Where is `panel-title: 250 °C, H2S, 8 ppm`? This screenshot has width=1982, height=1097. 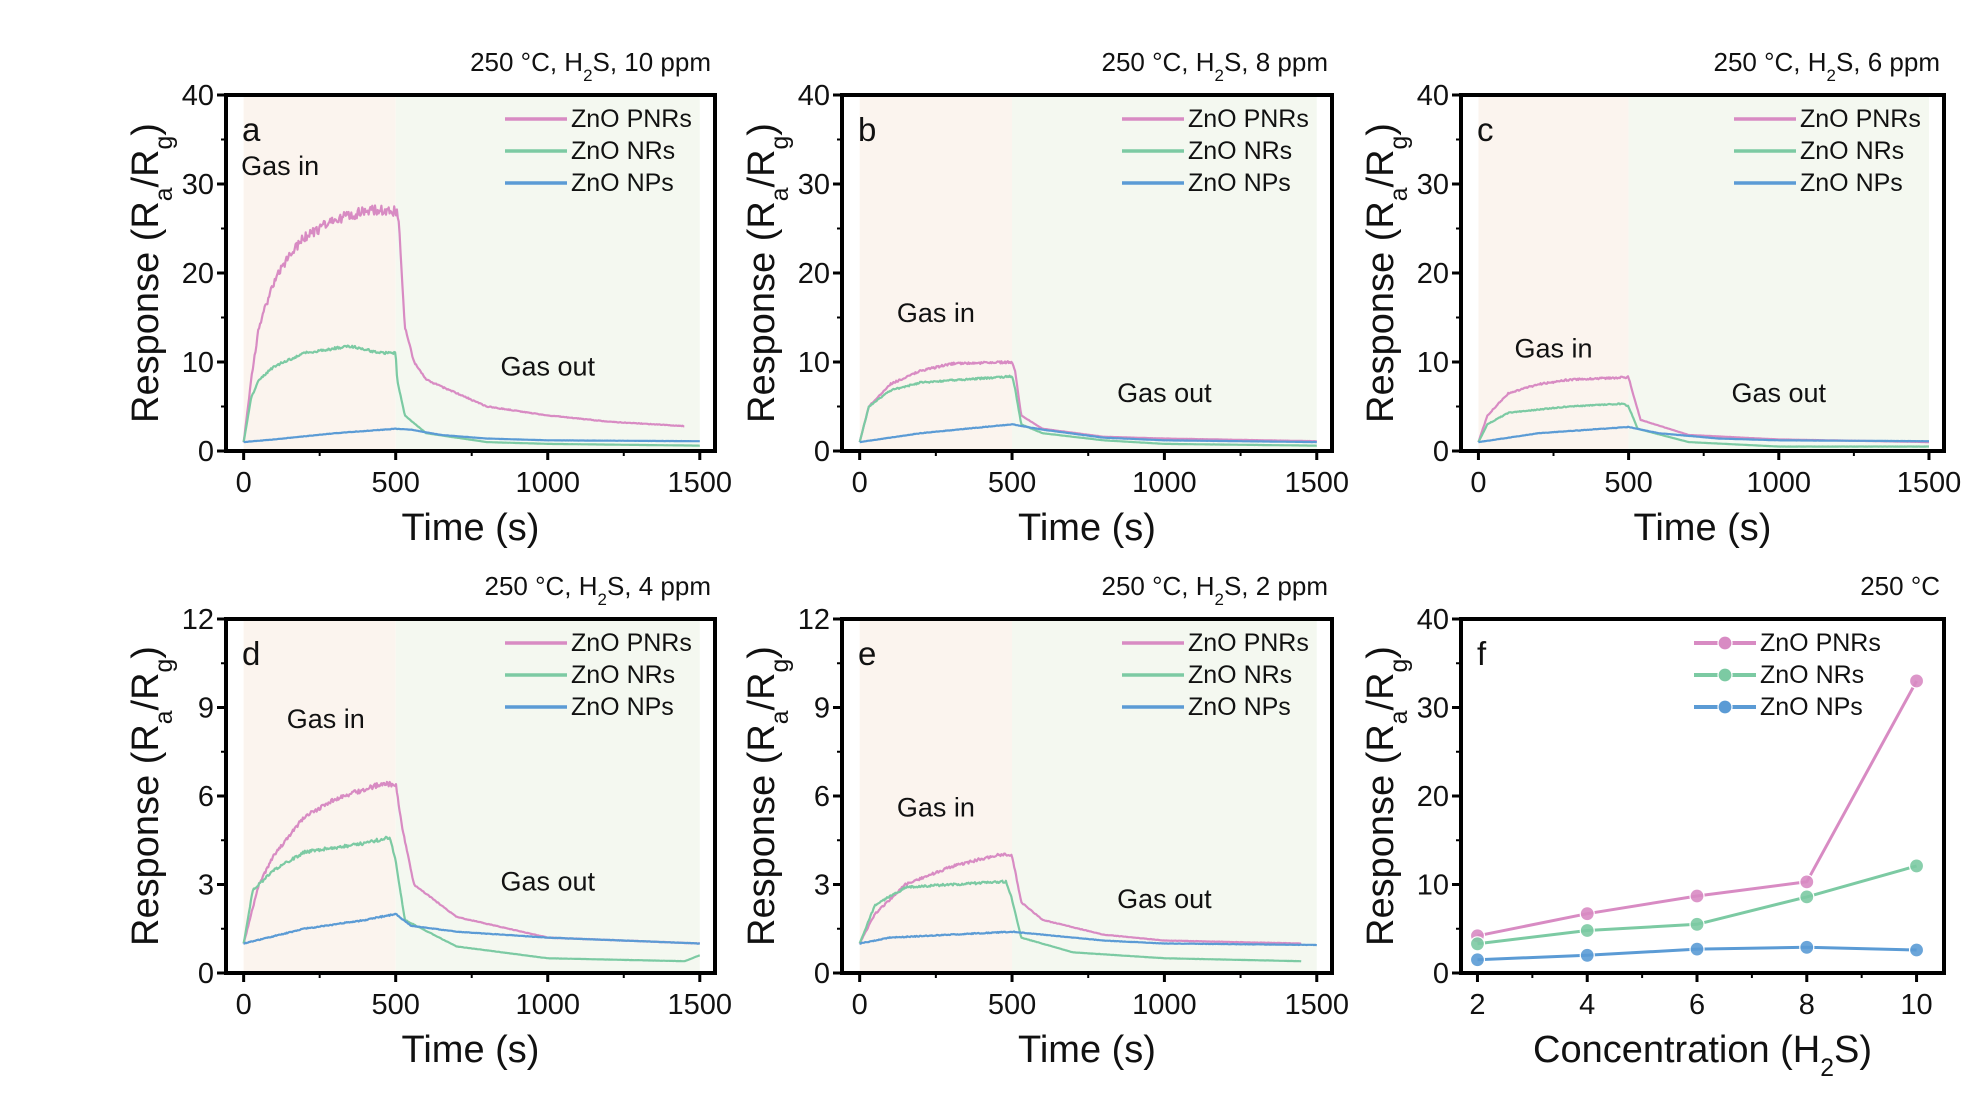
panel-title: 250 °C, H2S, 8 ppm is located at coordinates (1215, 66).